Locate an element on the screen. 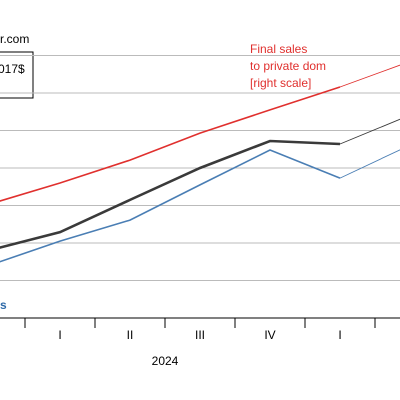  legend-box is located at coordinates (17, 75).